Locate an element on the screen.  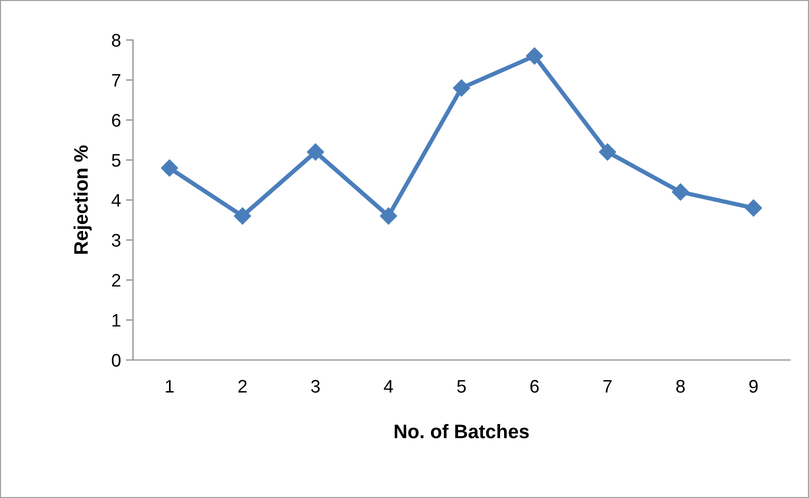
y-tick-label: 2 is located at coordinates (116, 280).